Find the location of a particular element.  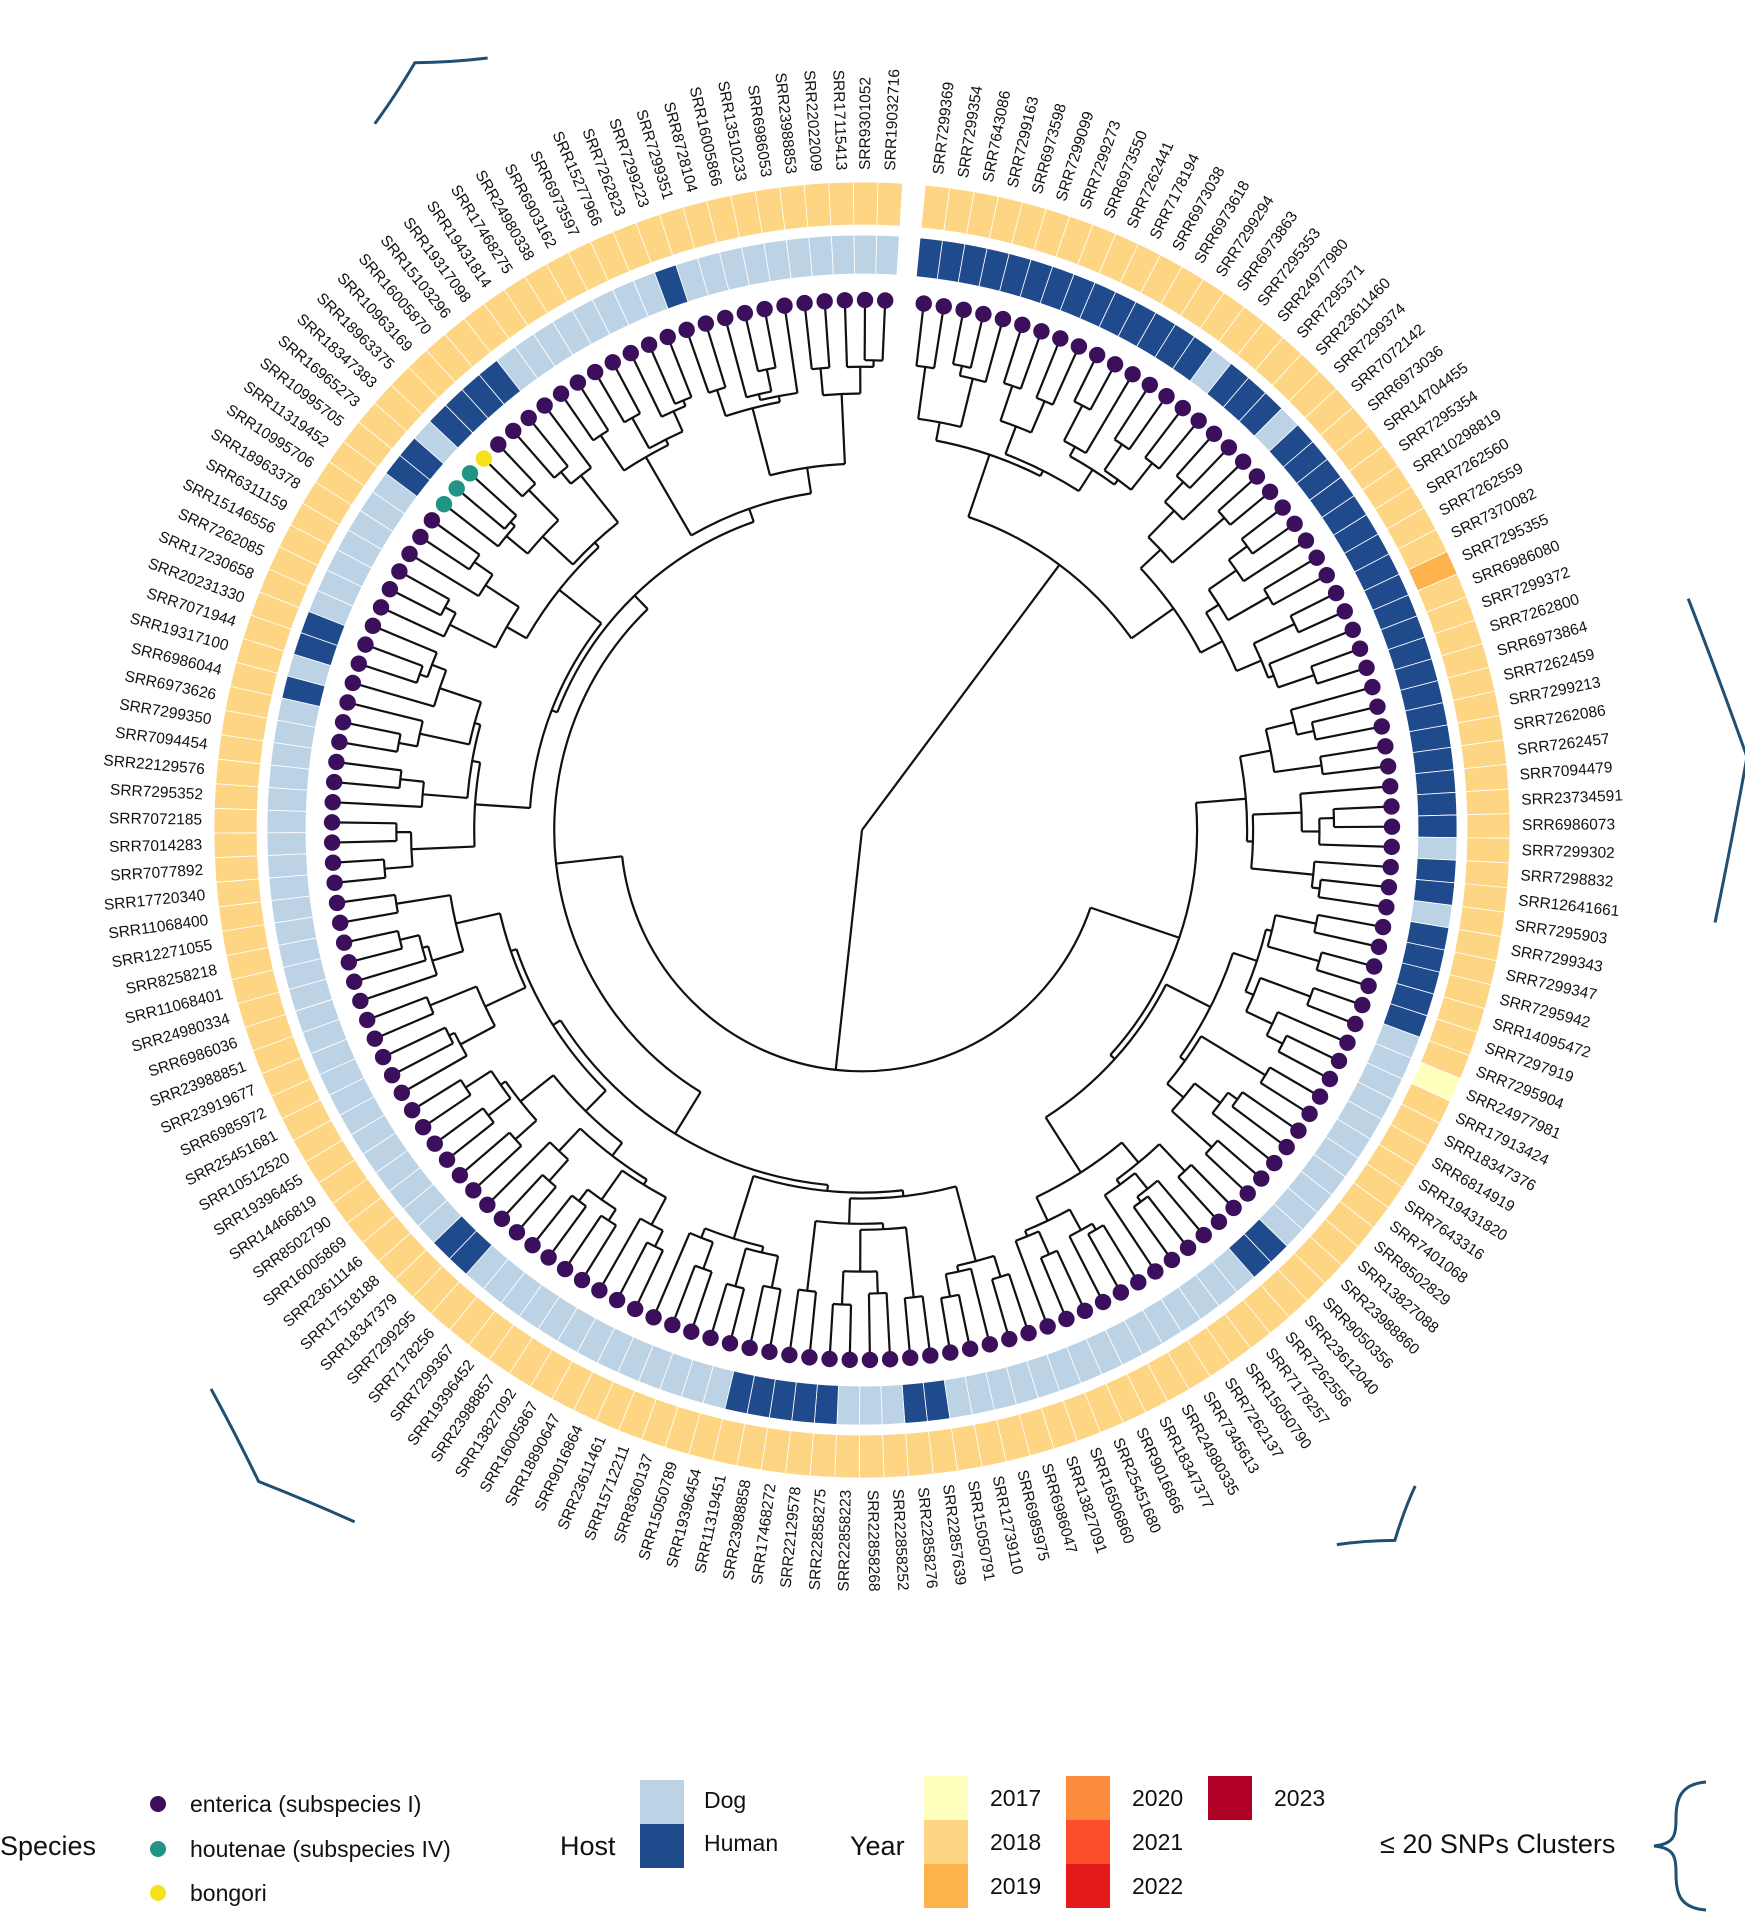

tip-label: SRR7299302 is located at coordinates (1568, 852).